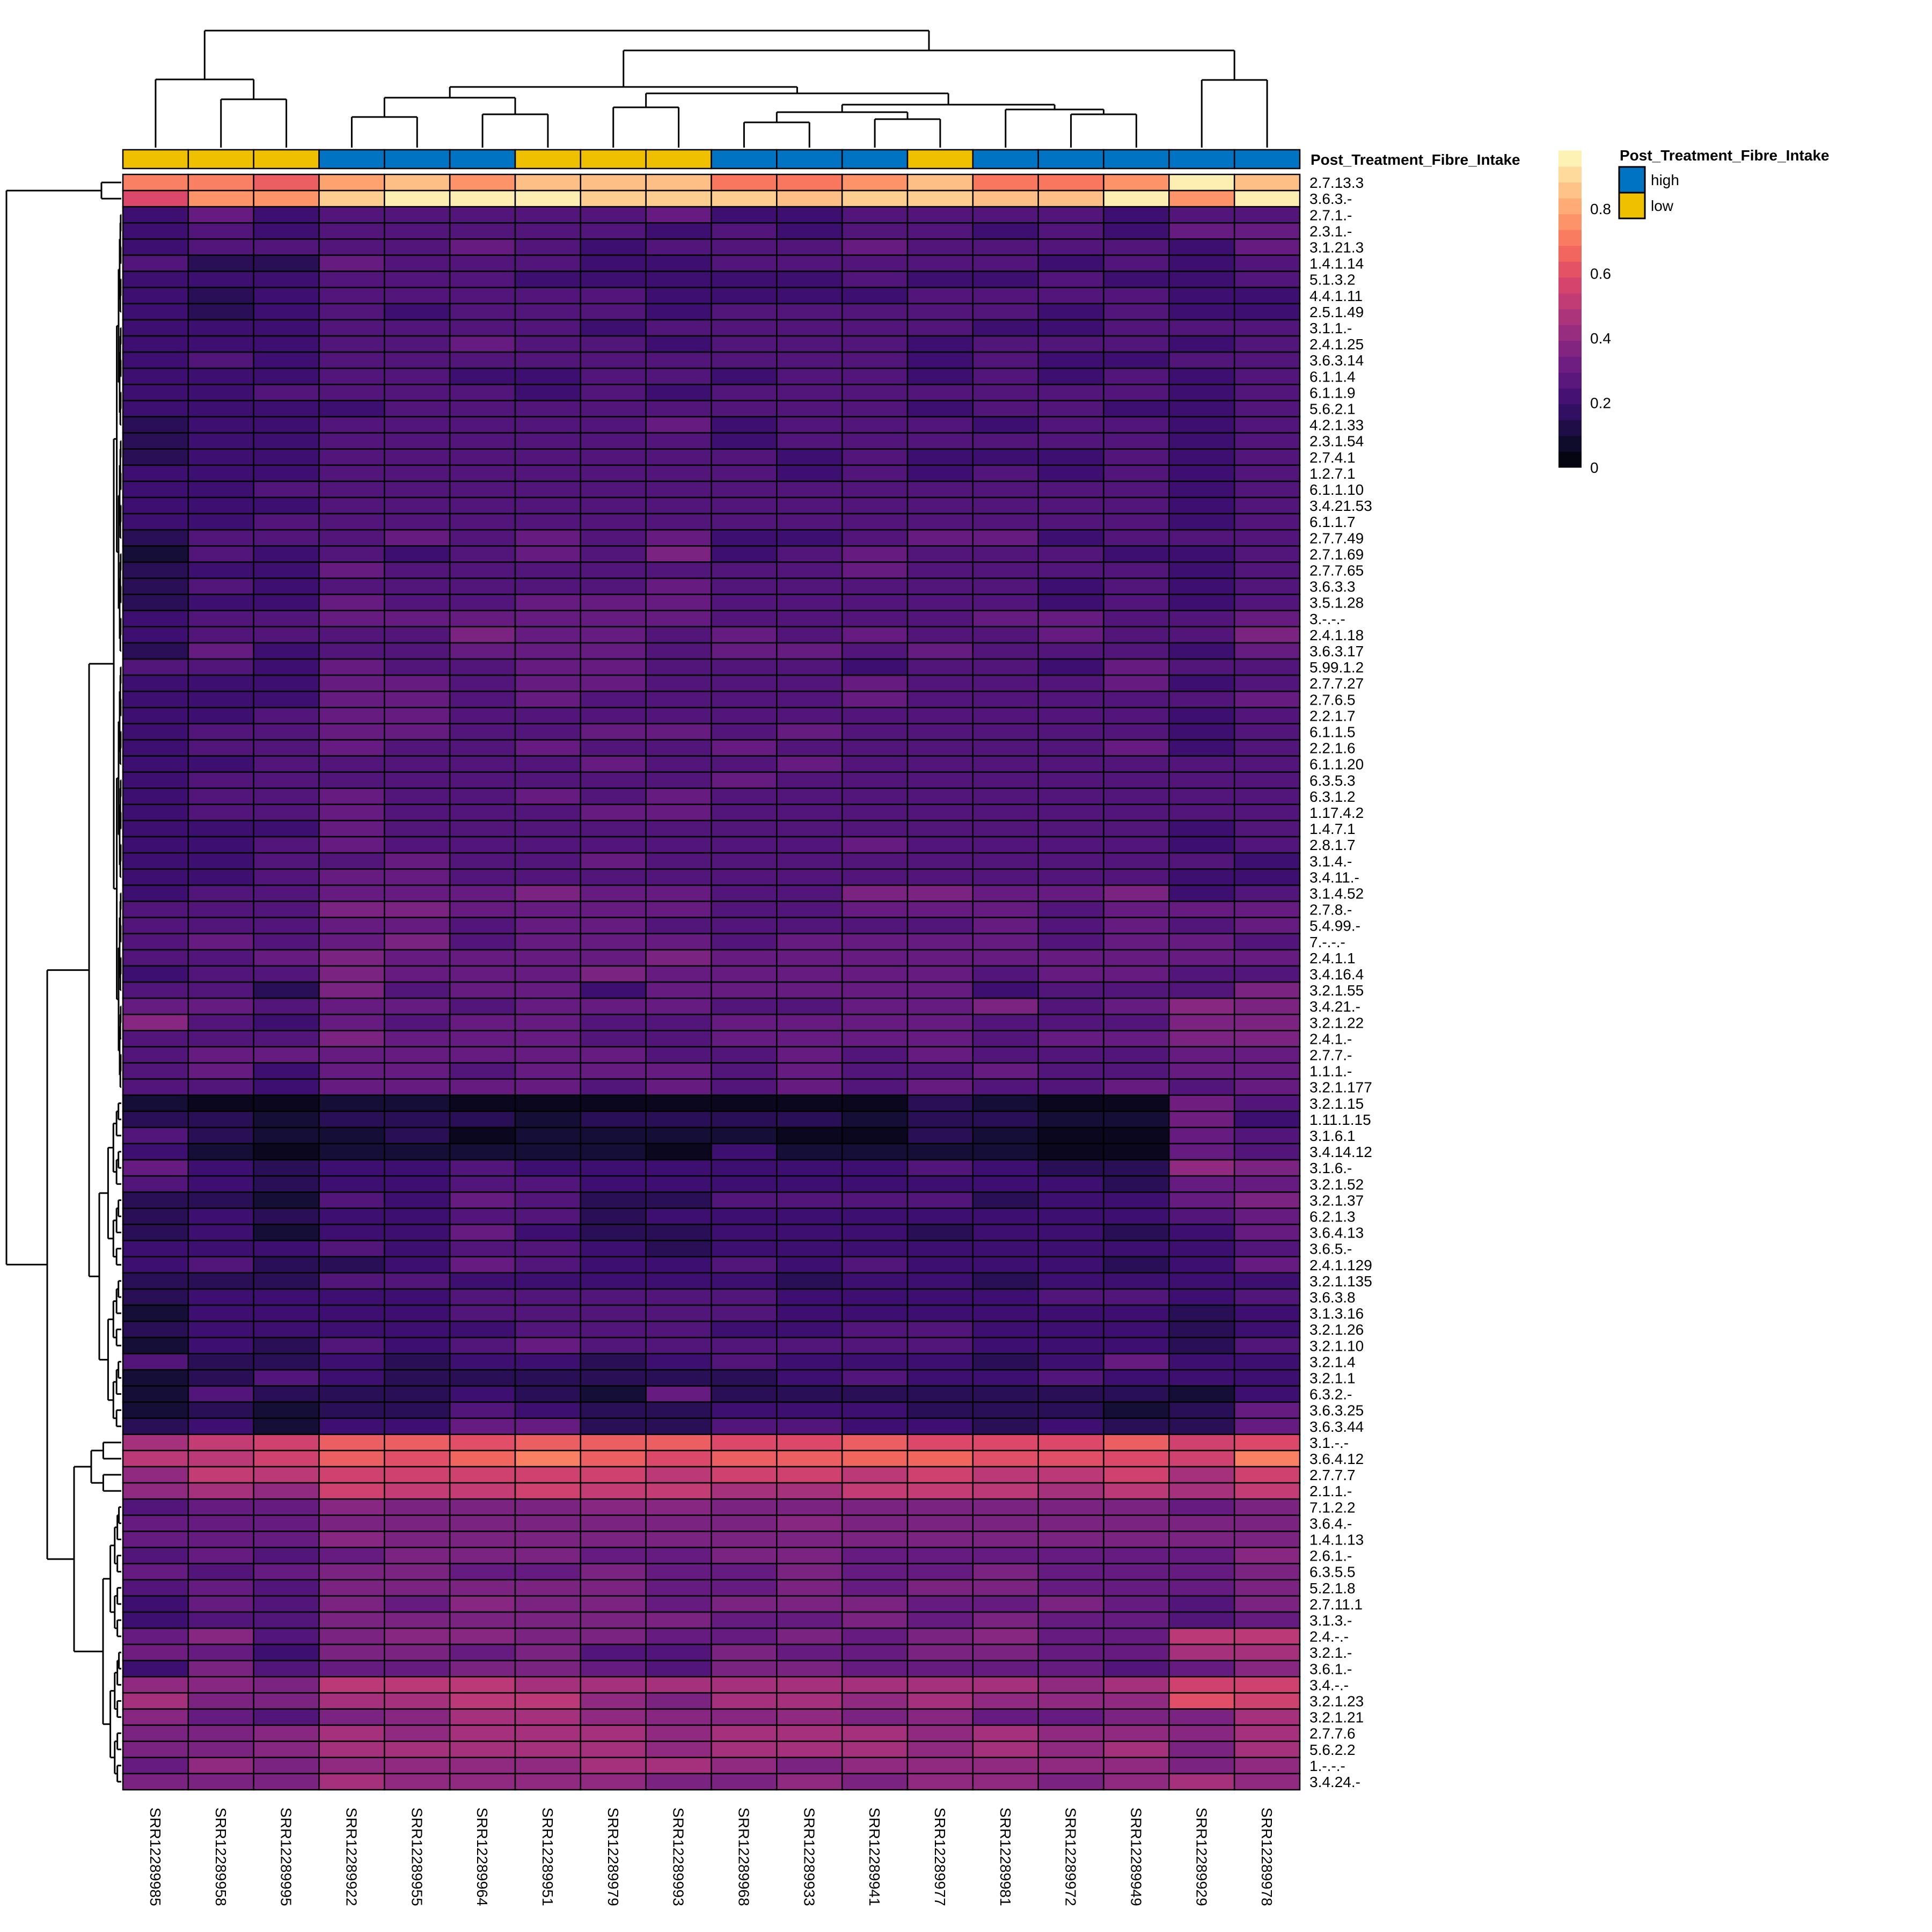 Image resolution: width=1932 pixels, height=1932 pixels. I want to click on row-label: 3.2.1.55, so click(1336, 990).